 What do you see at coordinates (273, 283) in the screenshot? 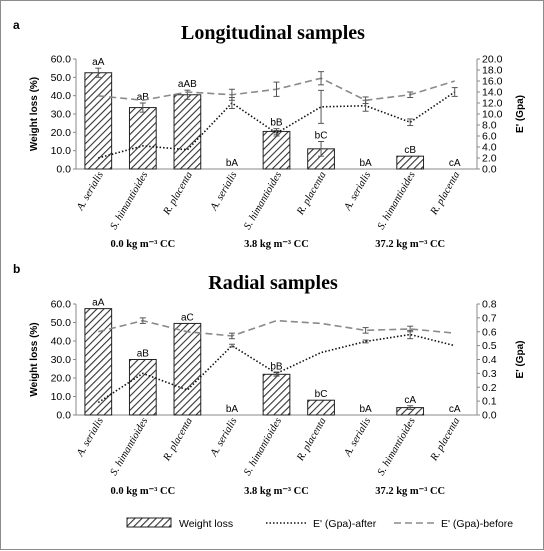
I see `chart-title: Radial samples` at bounding box center [273, 283].